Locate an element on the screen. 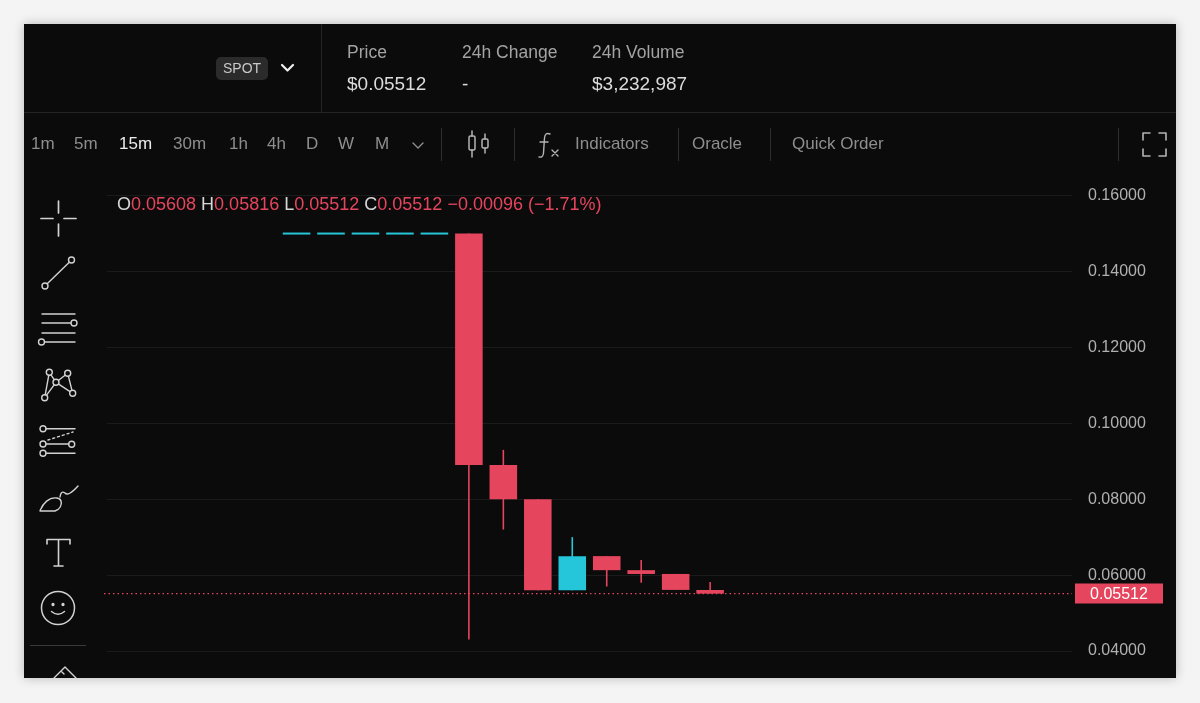  text: 24h Volume is located at coordinates (638, 51).